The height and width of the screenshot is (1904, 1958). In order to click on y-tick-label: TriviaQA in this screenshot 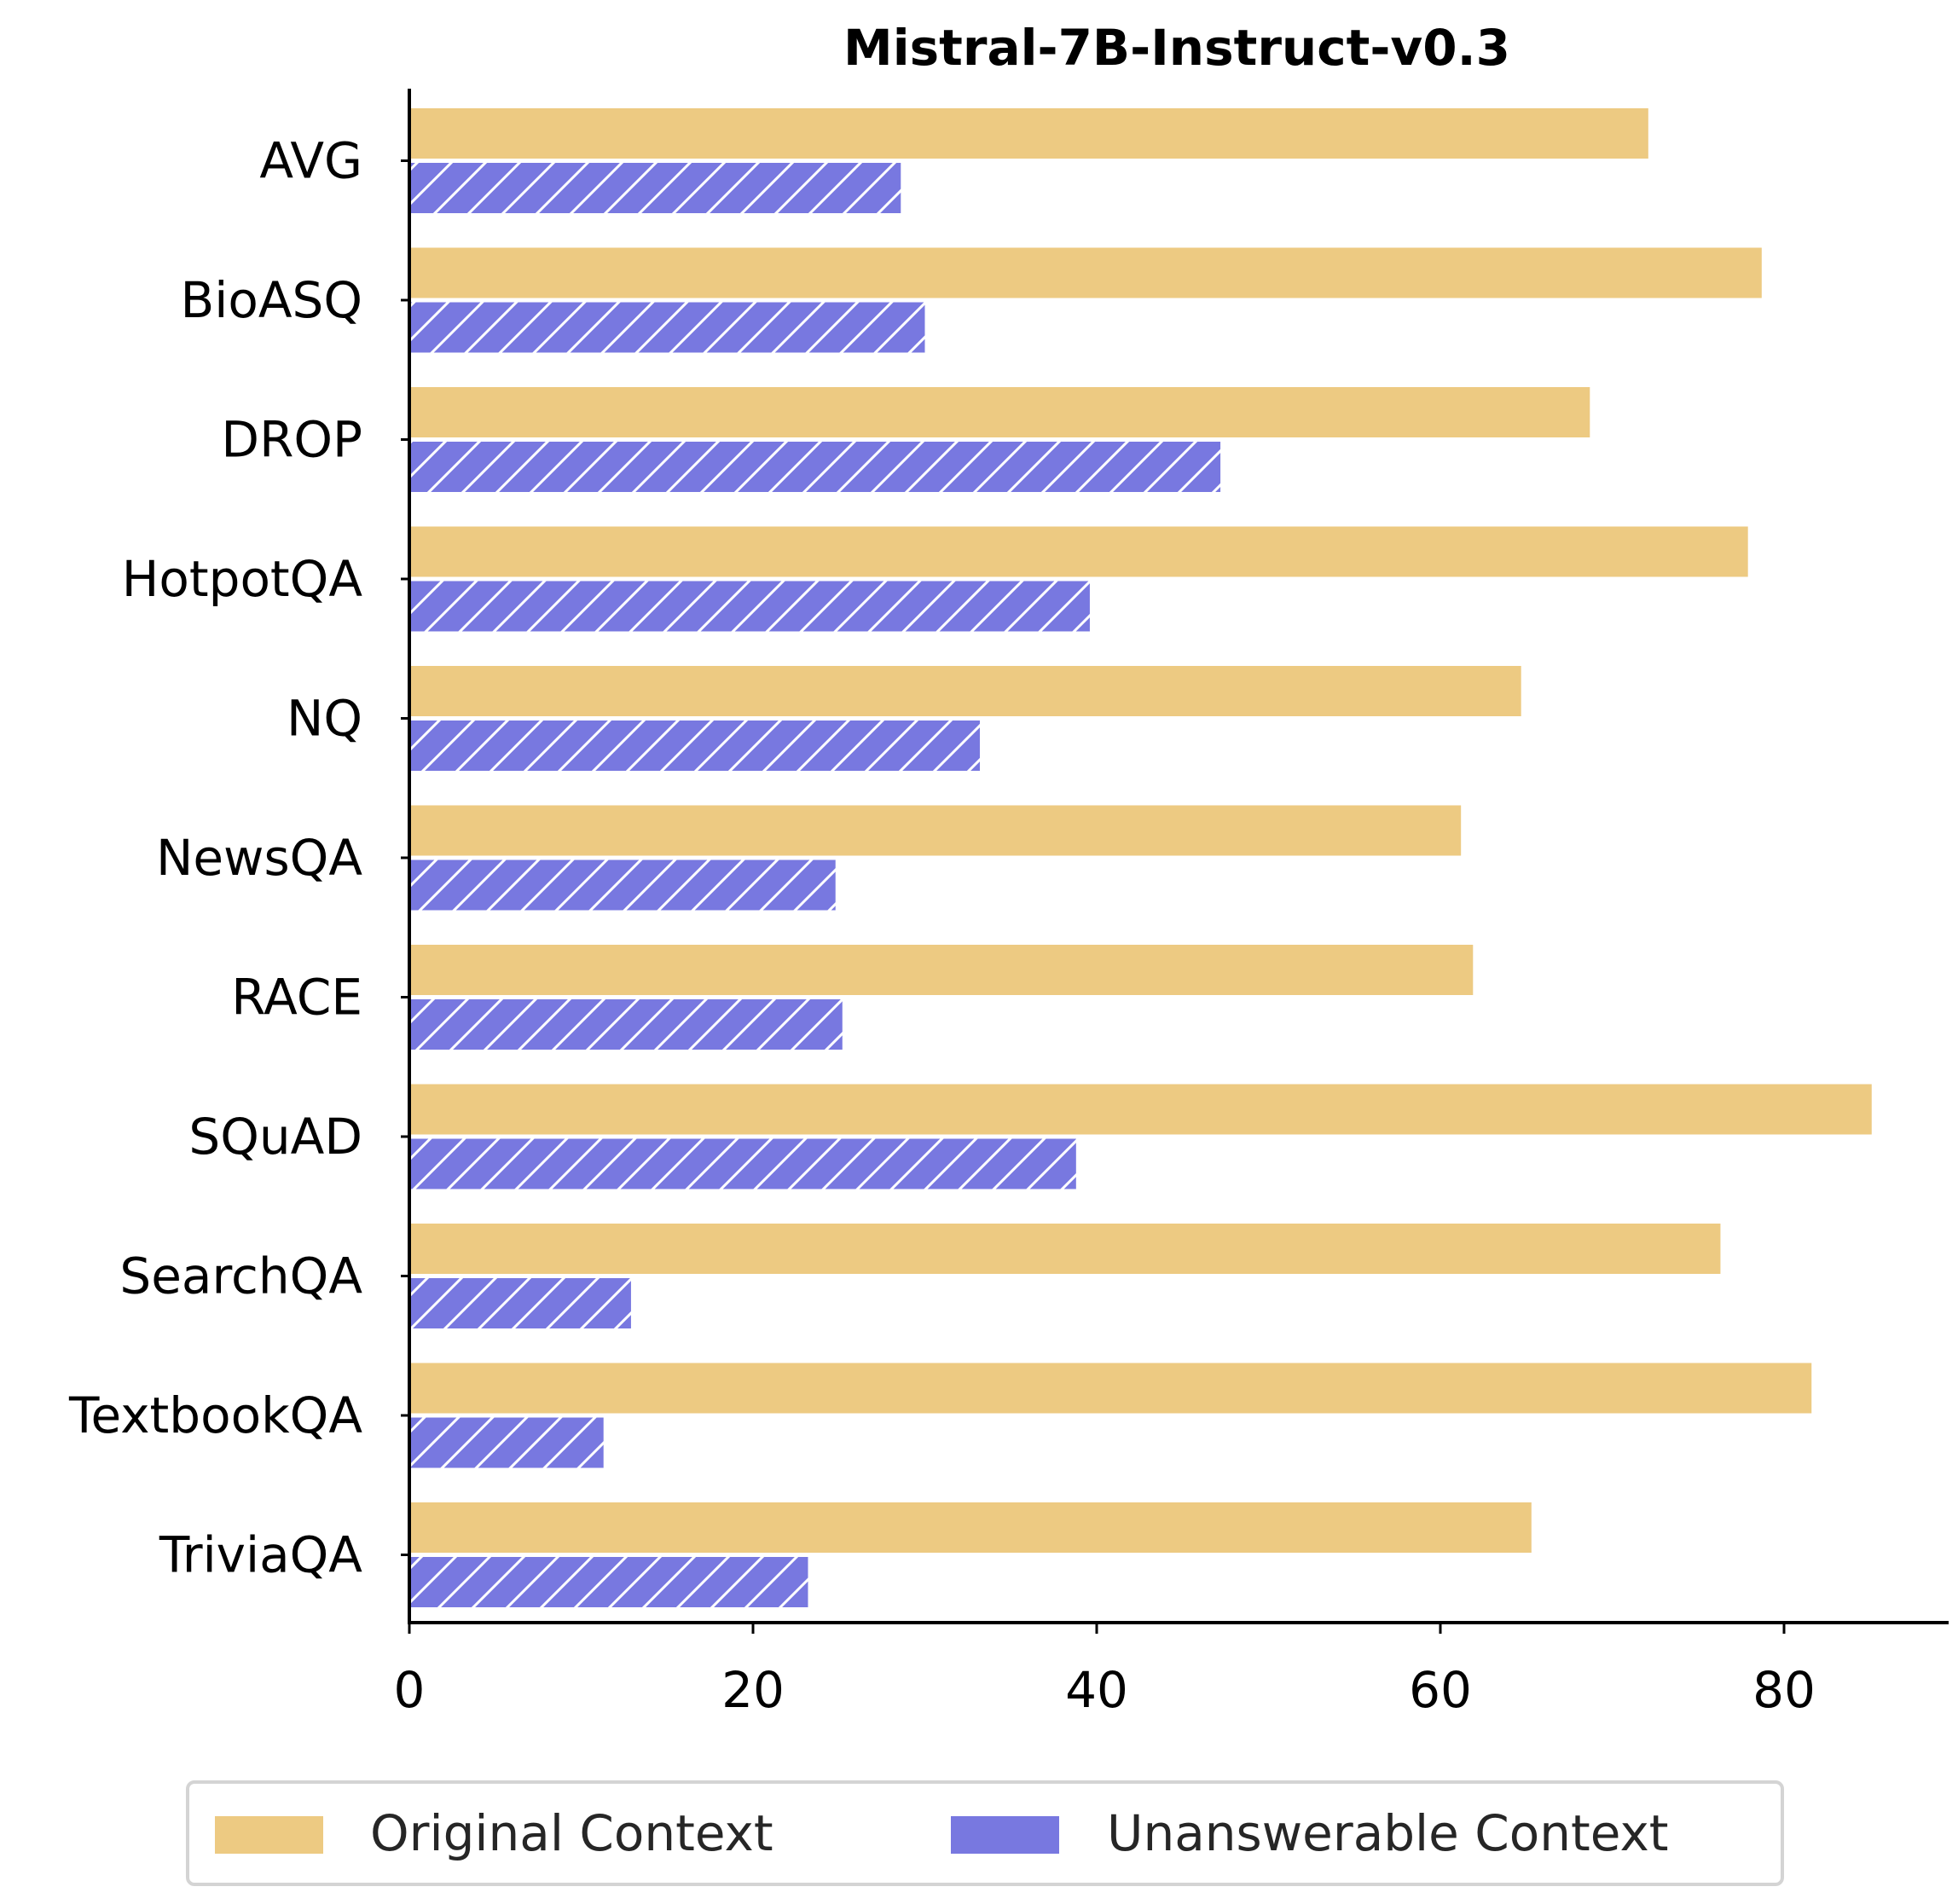, I will do `click(261, 1555)`.